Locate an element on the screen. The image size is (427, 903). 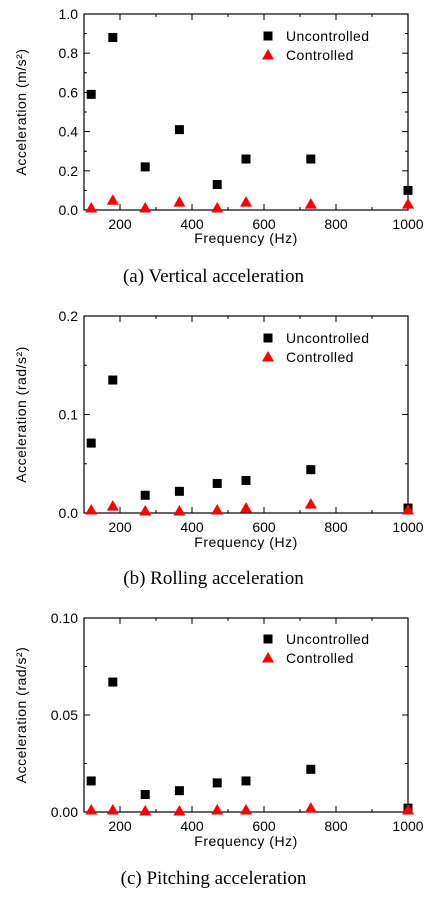
y-tick-label: 0.8 is located at coordinates (69, 53).